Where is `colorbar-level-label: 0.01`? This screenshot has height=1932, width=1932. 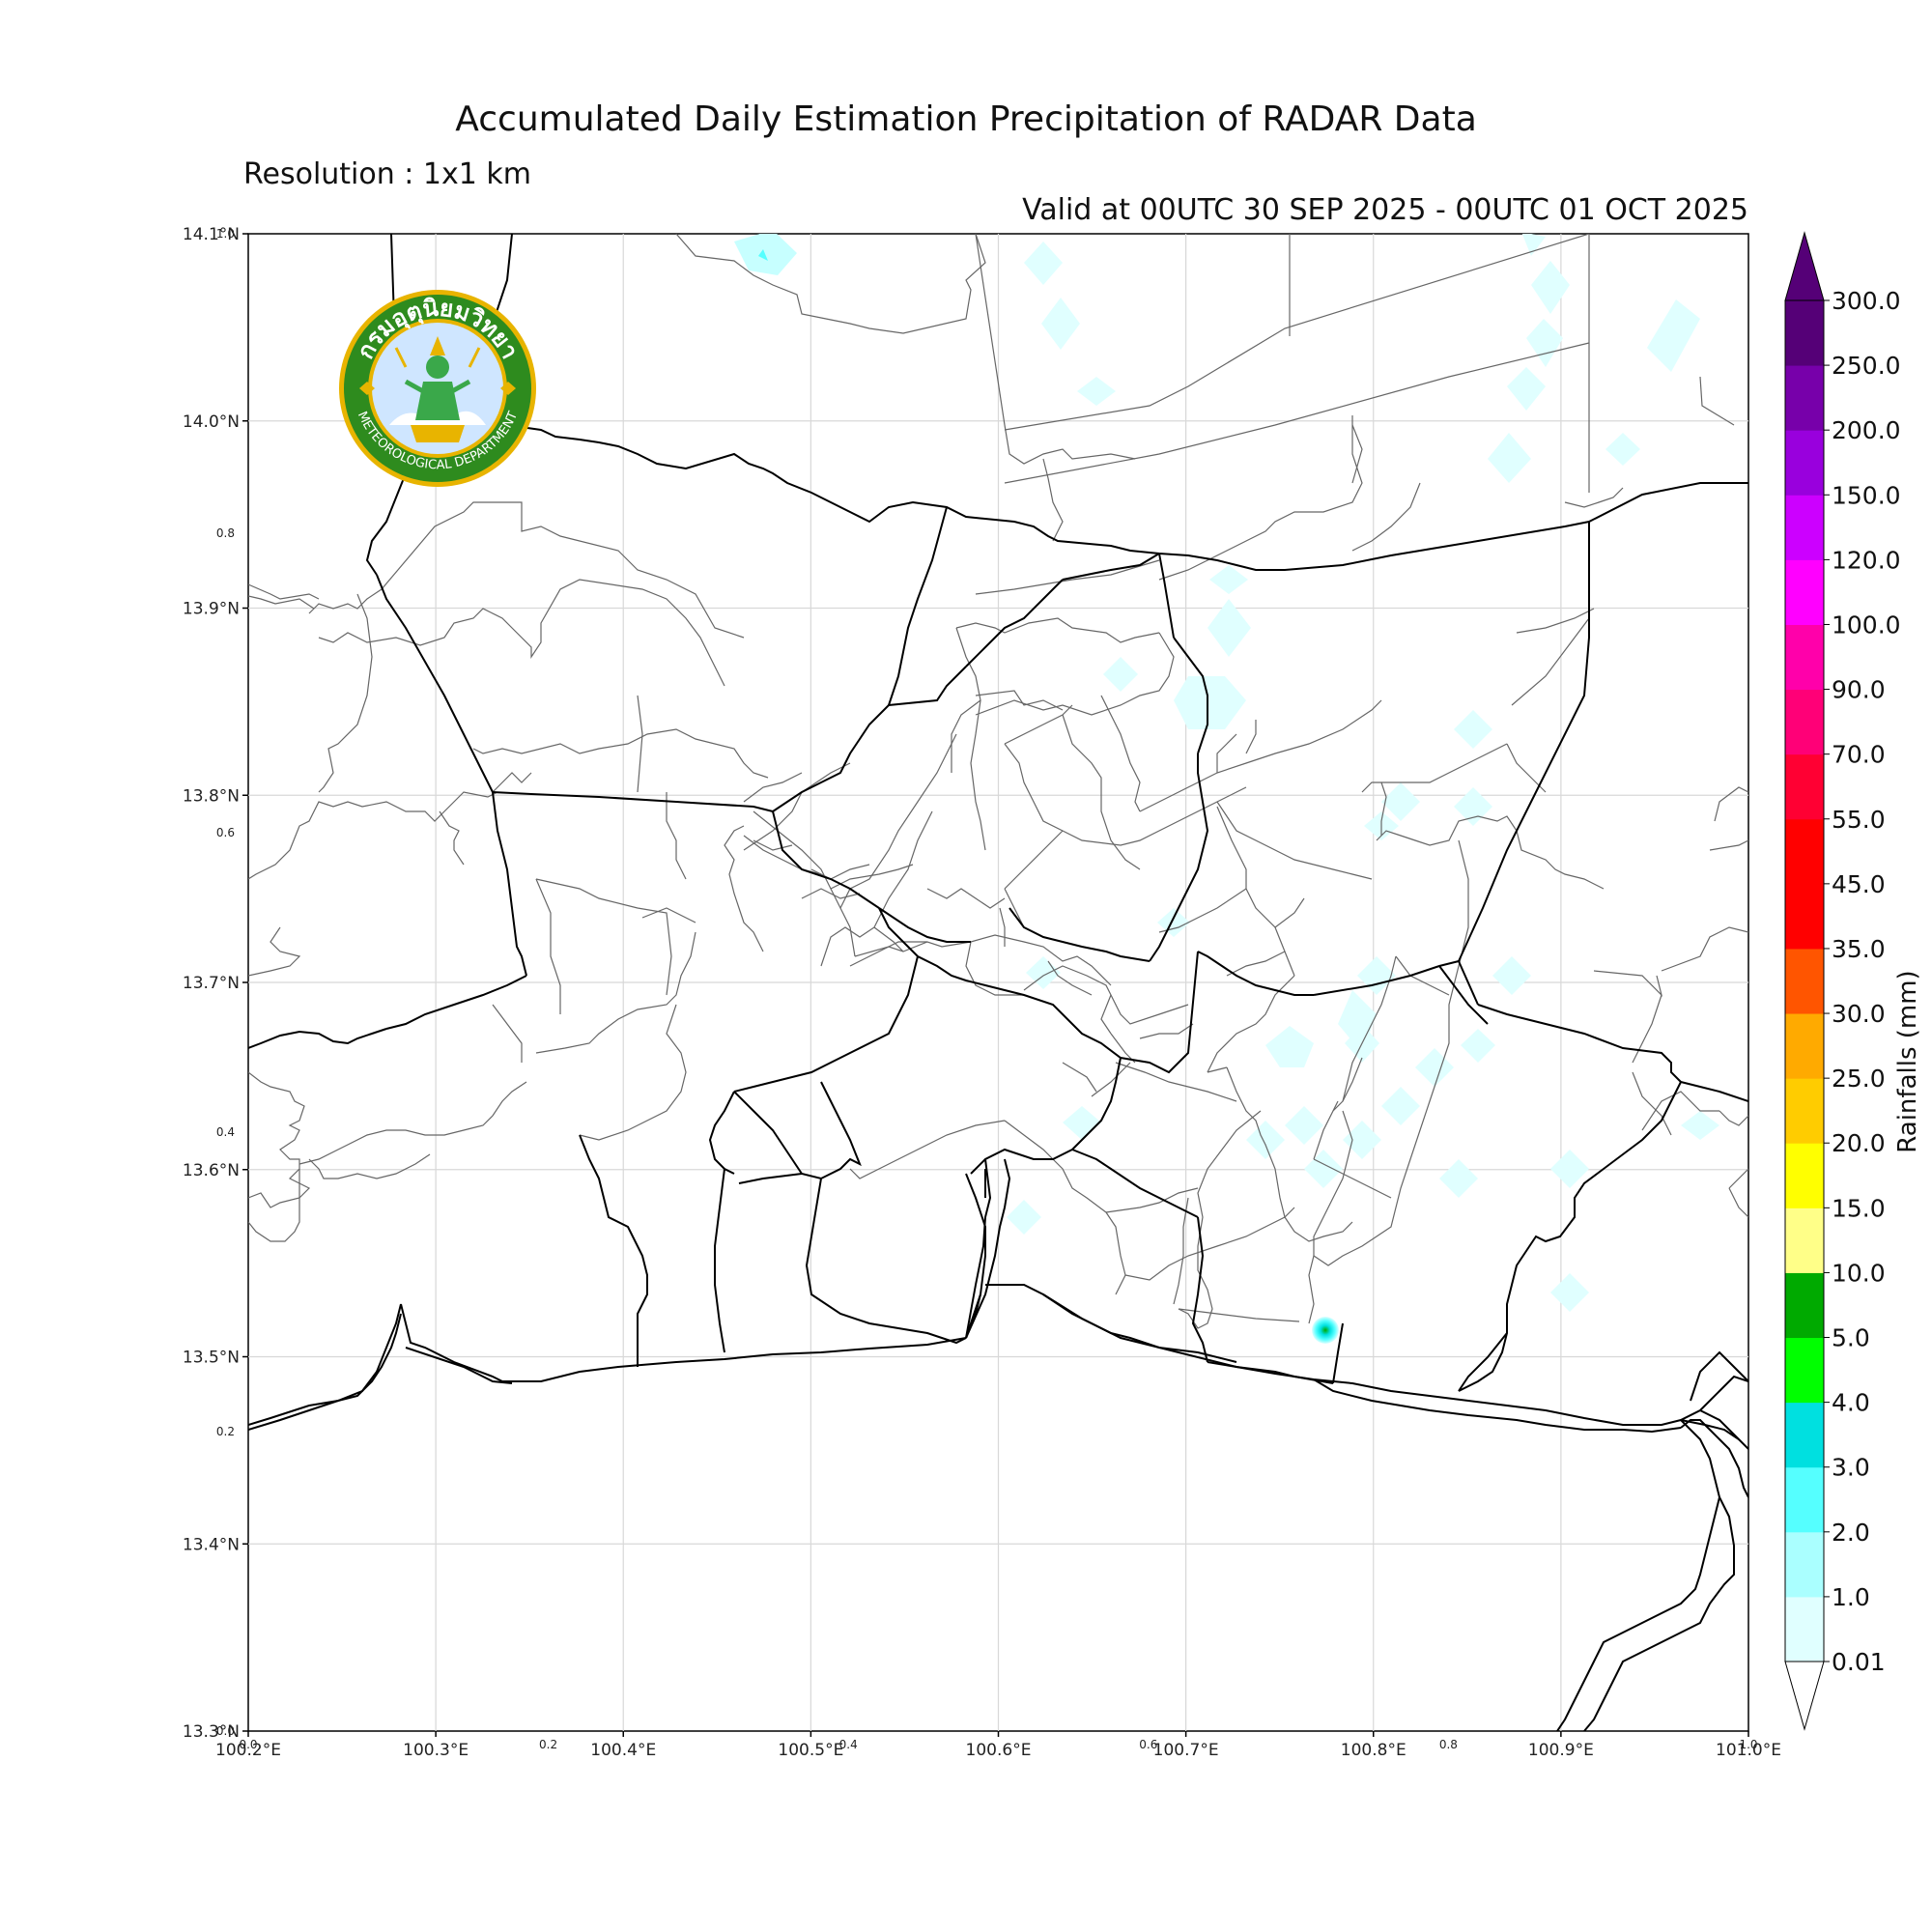 colorbar-level-label: 0.01 is located at coordinates (1859, 1662).